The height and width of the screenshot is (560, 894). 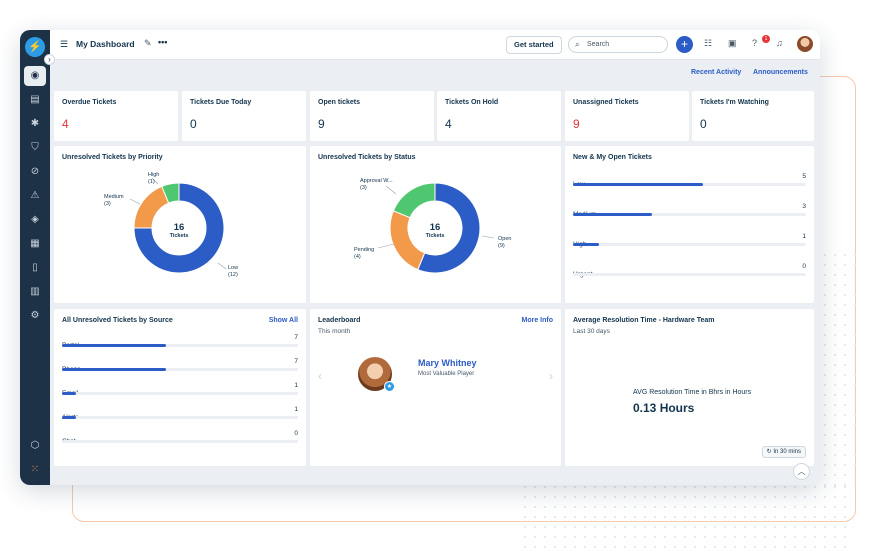 I want to click on list-icon: ☷, so click(x=708, y=43).